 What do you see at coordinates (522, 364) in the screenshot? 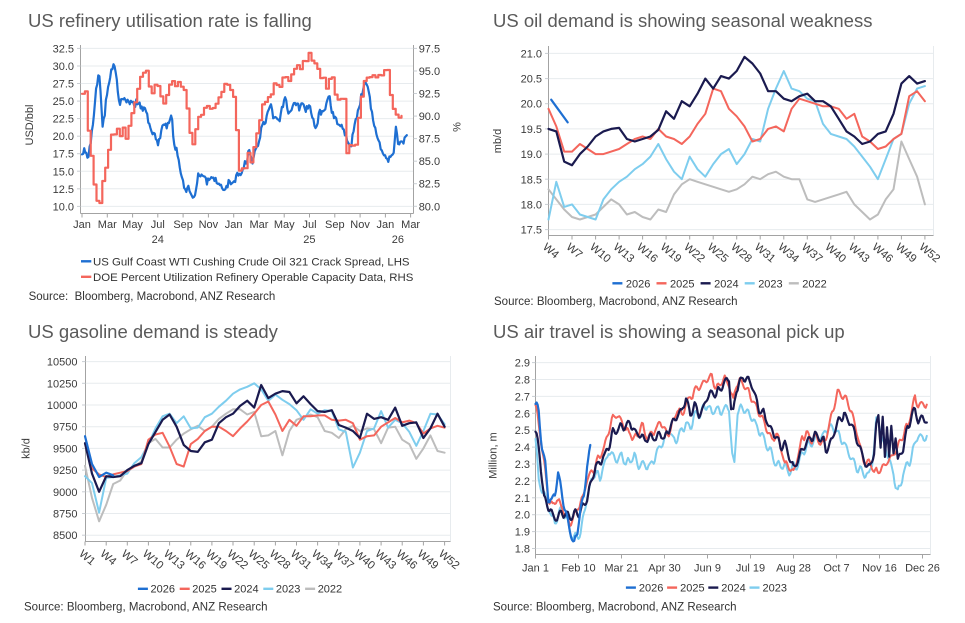
I see `svg-text: 2.9` at bounding box center [522, 364].